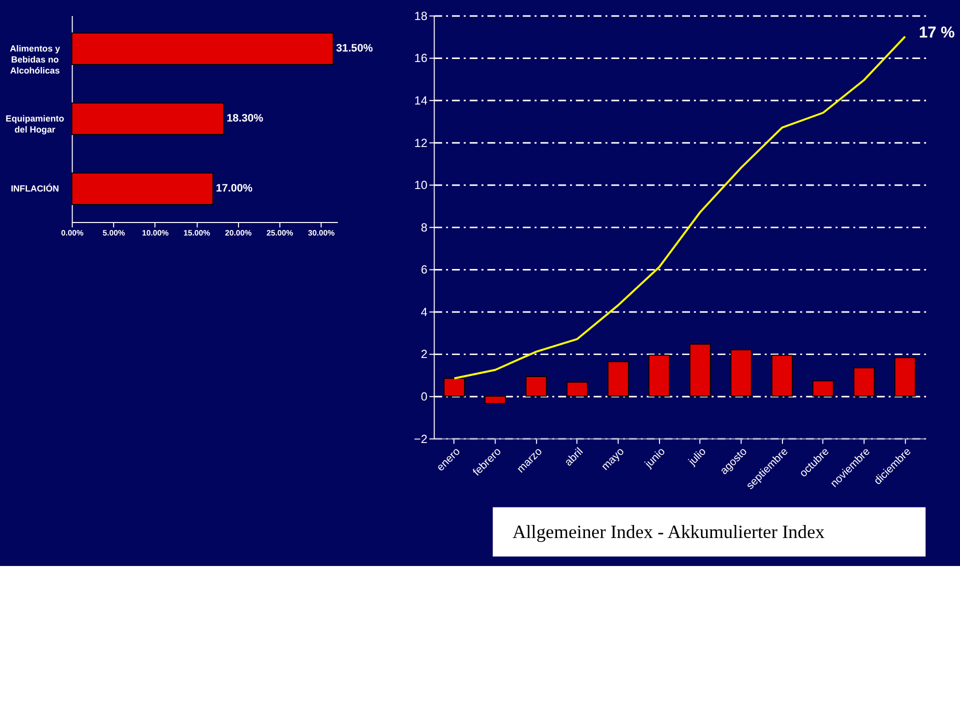 This screenshot has height=724, width=960. Describe the element at coordinates (421, 439) in the screenshot. I see `y-tick-label: −2` at that location.